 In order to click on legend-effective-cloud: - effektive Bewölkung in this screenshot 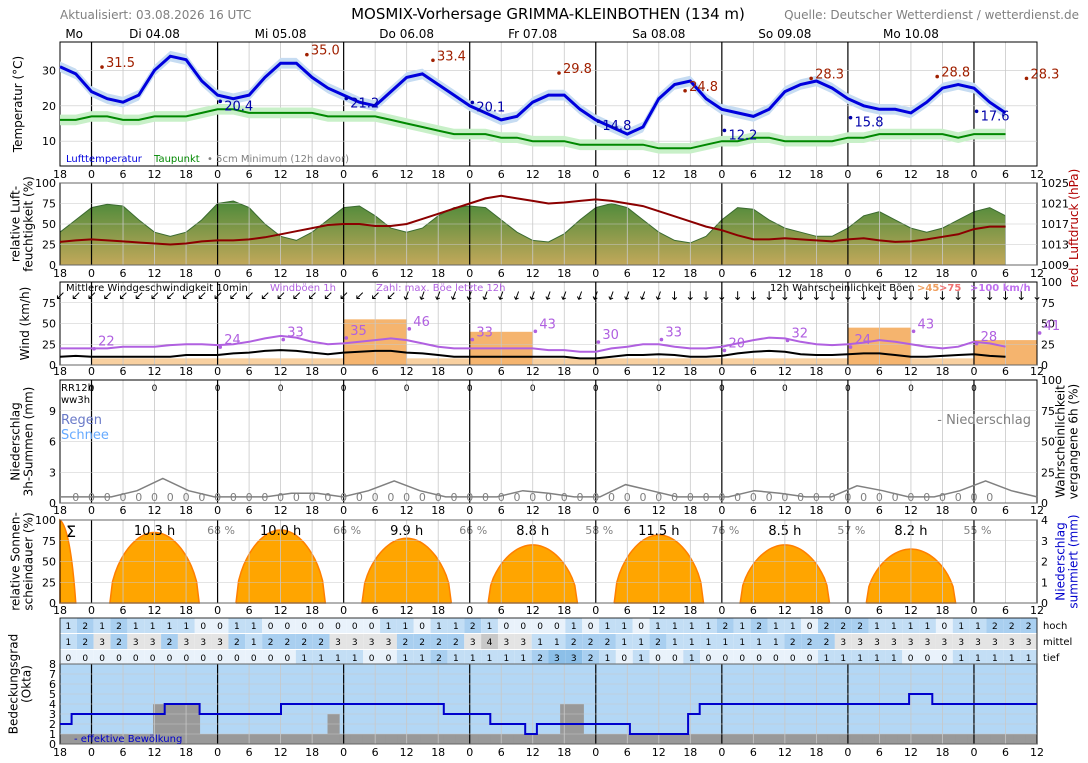, I will do `click(128, 739)`.